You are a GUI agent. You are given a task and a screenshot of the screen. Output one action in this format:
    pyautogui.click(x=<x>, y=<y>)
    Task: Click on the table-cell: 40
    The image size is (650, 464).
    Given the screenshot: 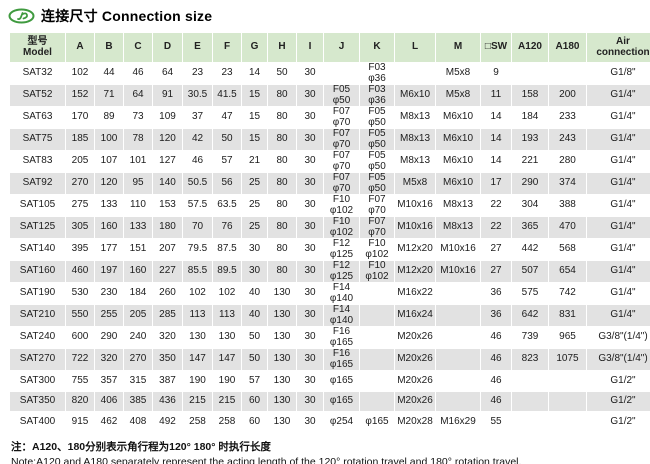 What is the action you would take?
    pyautogui.click(x=254, y=293)
    